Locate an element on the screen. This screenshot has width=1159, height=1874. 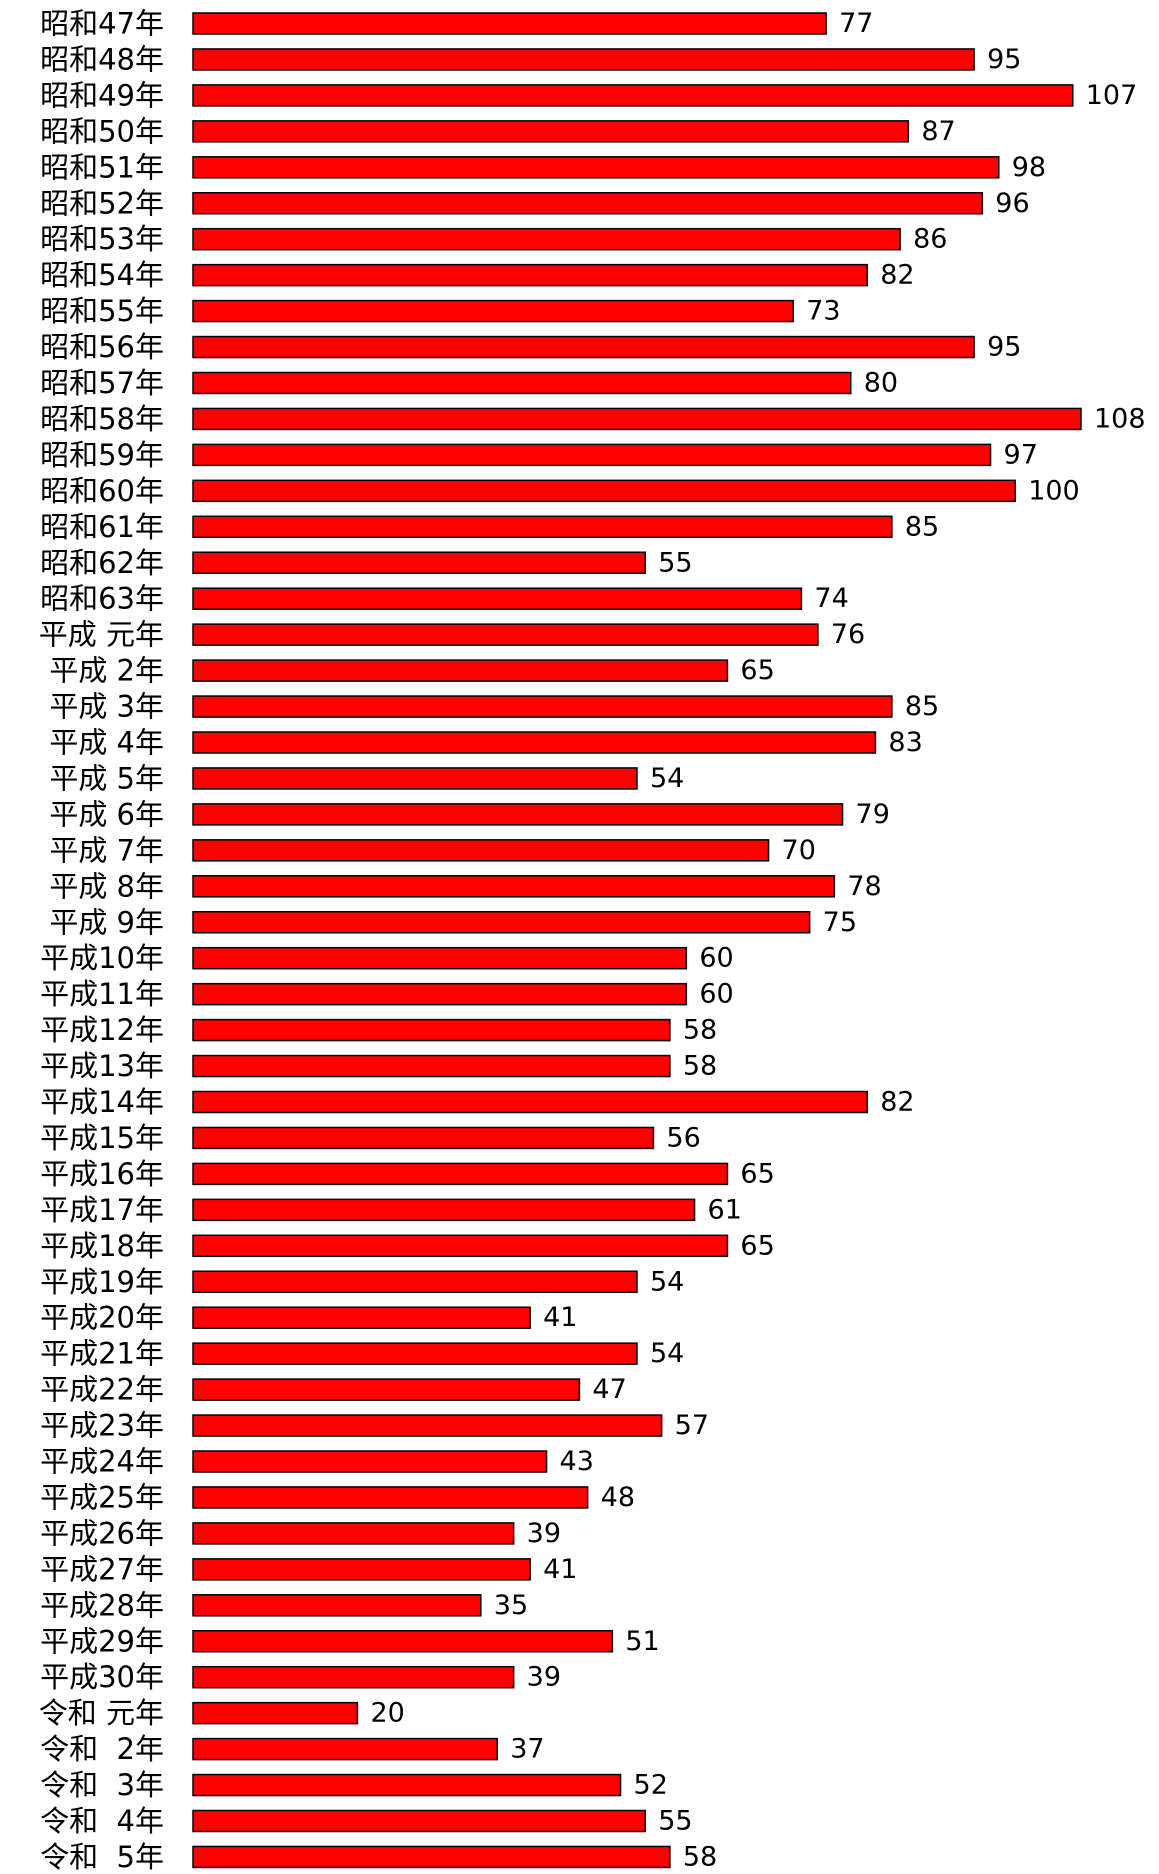
category-label: 平成17年 is located at coordinates (102, 1210).